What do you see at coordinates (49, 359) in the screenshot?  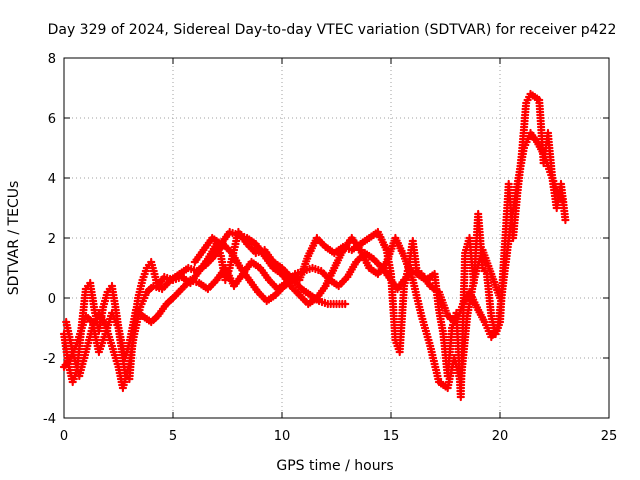 I see `y-tick-label: -2` at bounding box center [49, 359].